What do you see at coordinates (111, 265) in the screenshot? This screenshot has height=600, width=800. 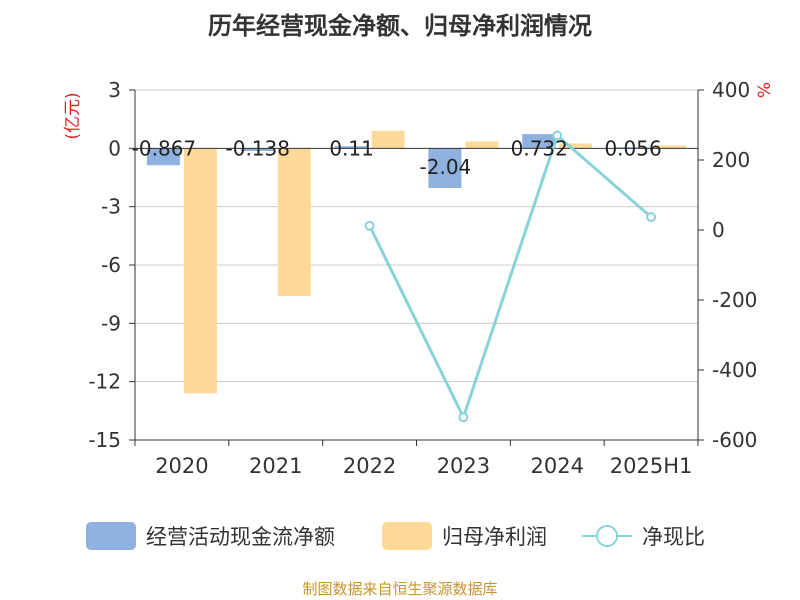 I see `left-tick-label: -6` at bounding box center [111, 265].